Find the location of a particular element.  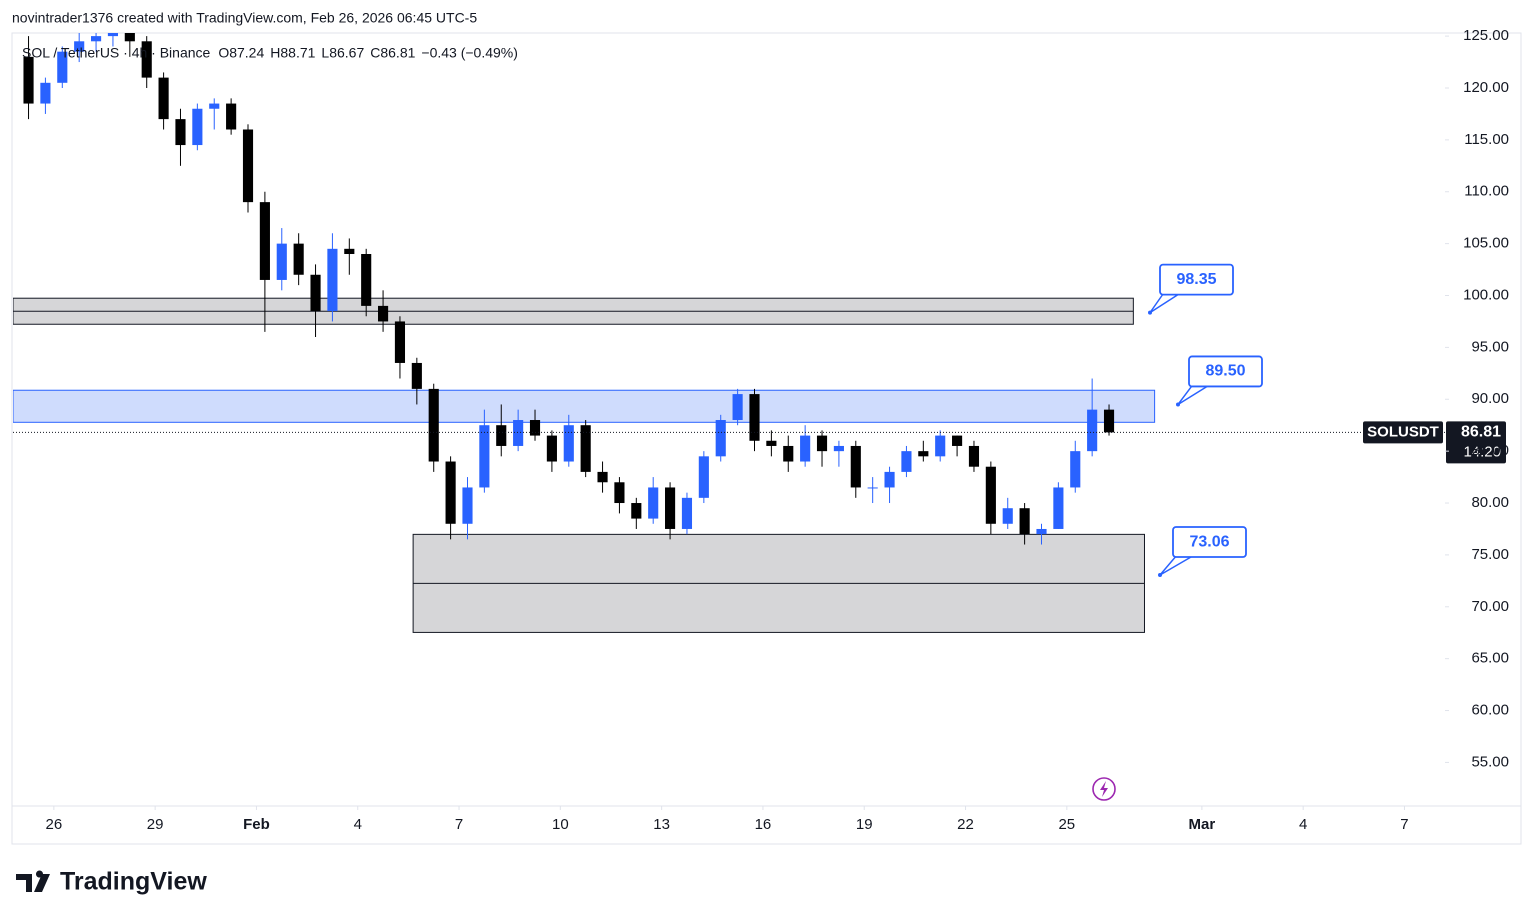

price-tag-text: 86.81 is located at coordinates (1481, 432).